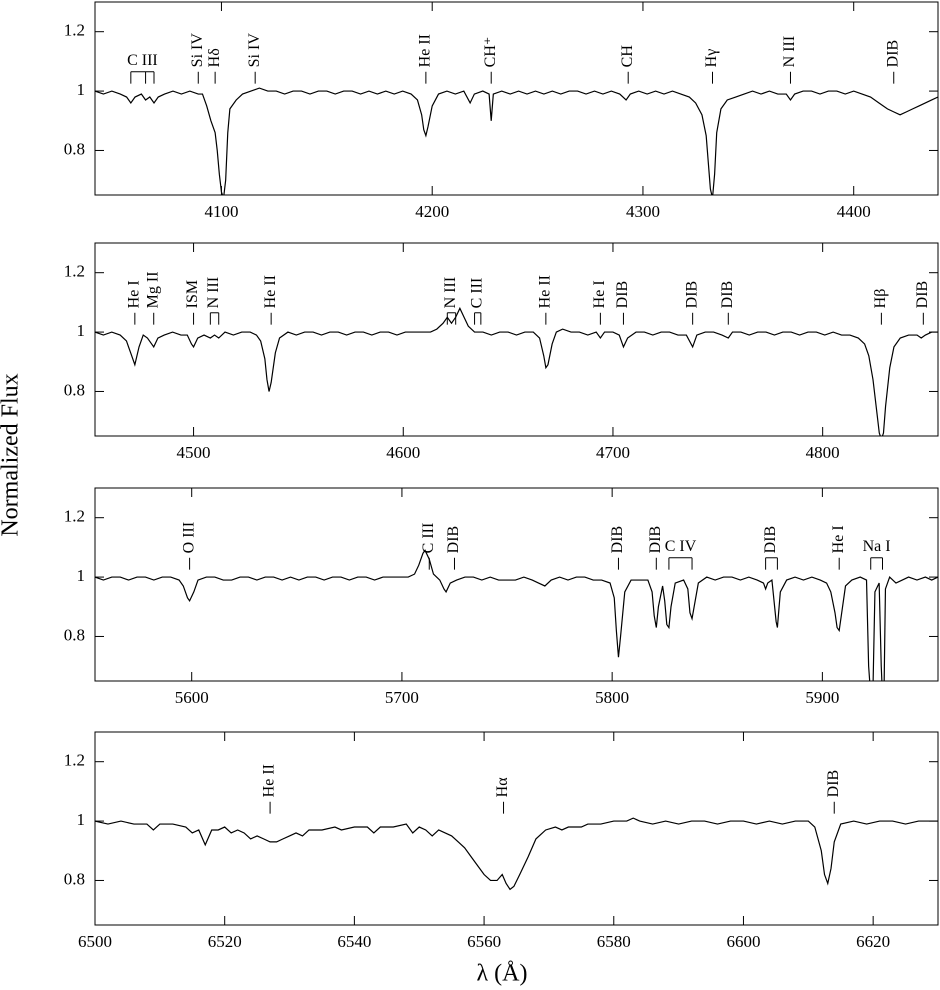  What do you see at coordinates (614, 941) in the screenshot?
I see `x-tick-label: 6580` at bounding box center [614, 941].